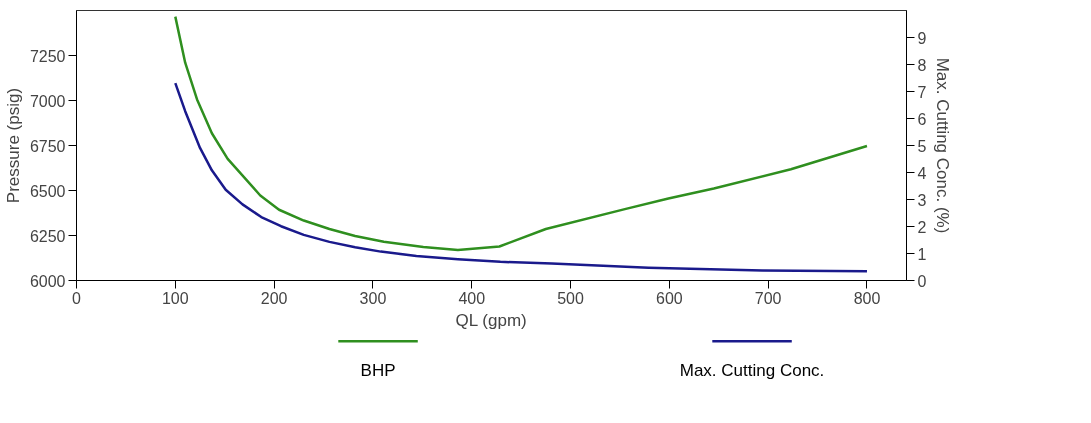 The image size is (1091, 423). What do you see at coordinates (378, 370) in the screenshot?
I see `legend-label: BHP` at bounding box center [378, 370].